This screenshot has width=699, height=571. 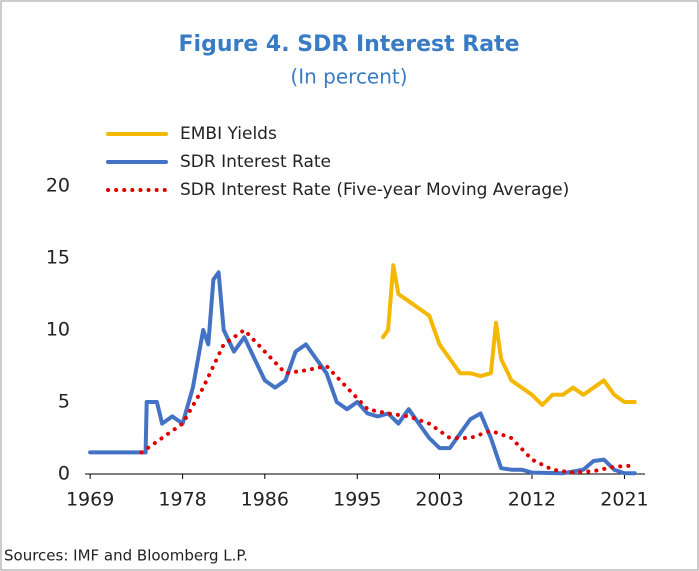 What do you see at coordinates (58, 258) in the screenshot?
I see `y-tick-label: 15` at bounding box center [58, 258].